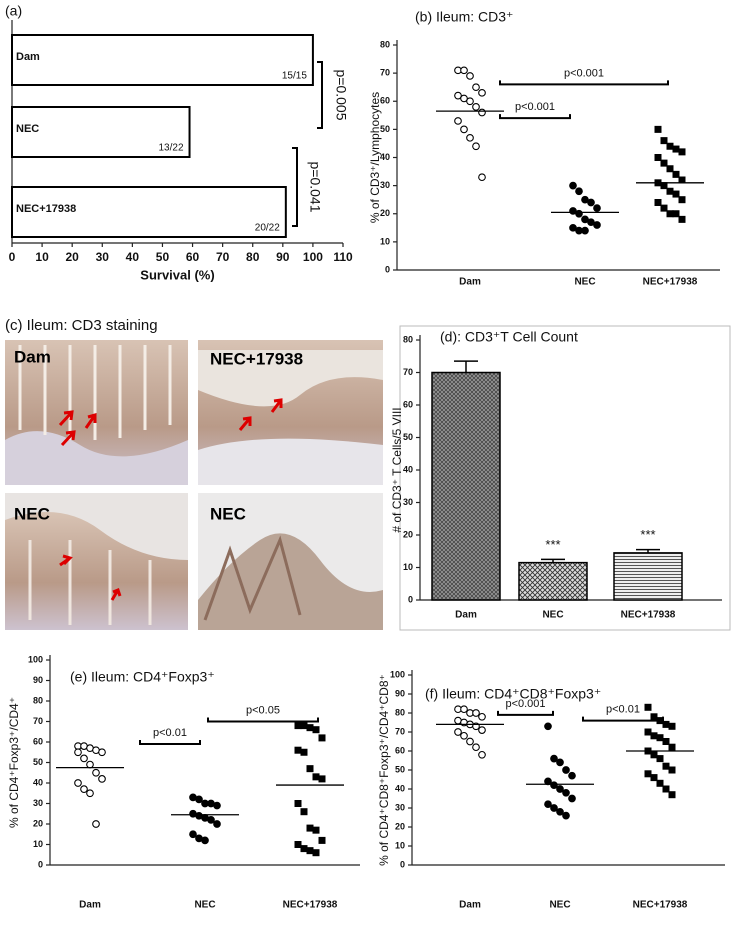 This screenshot has width=734, height=938. Describe the element at coordinates (193, 257) in the screenshot. I see `x-tick-label: 60` at that location.